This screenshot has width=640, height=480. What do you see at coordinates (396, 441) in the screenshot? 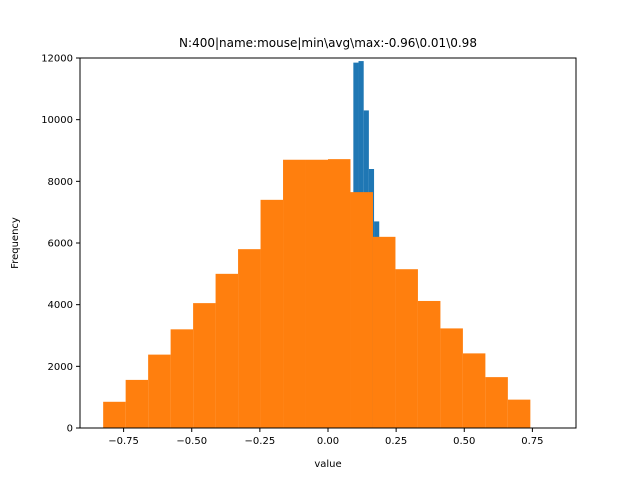
I see `x-tick-label: 0.25` at bounding box center [396, 441].